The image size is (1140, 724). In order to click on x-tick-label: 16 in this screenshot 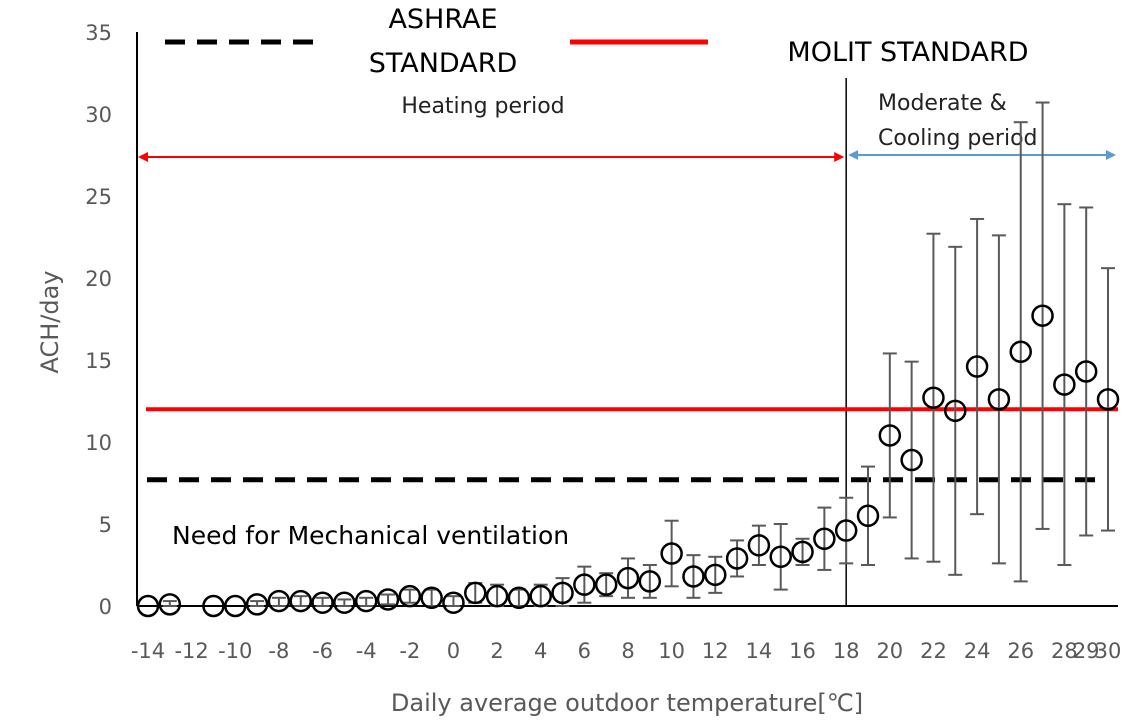, I will do `click(802, 651)`.